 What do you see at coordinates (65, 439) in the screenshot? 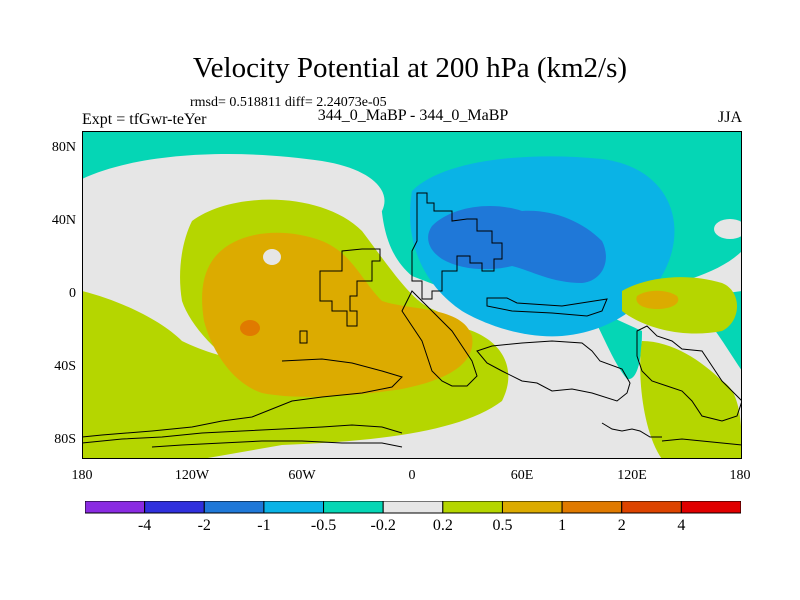
I see `lat-label-80s: 80S` at bounding box center [65, 439].